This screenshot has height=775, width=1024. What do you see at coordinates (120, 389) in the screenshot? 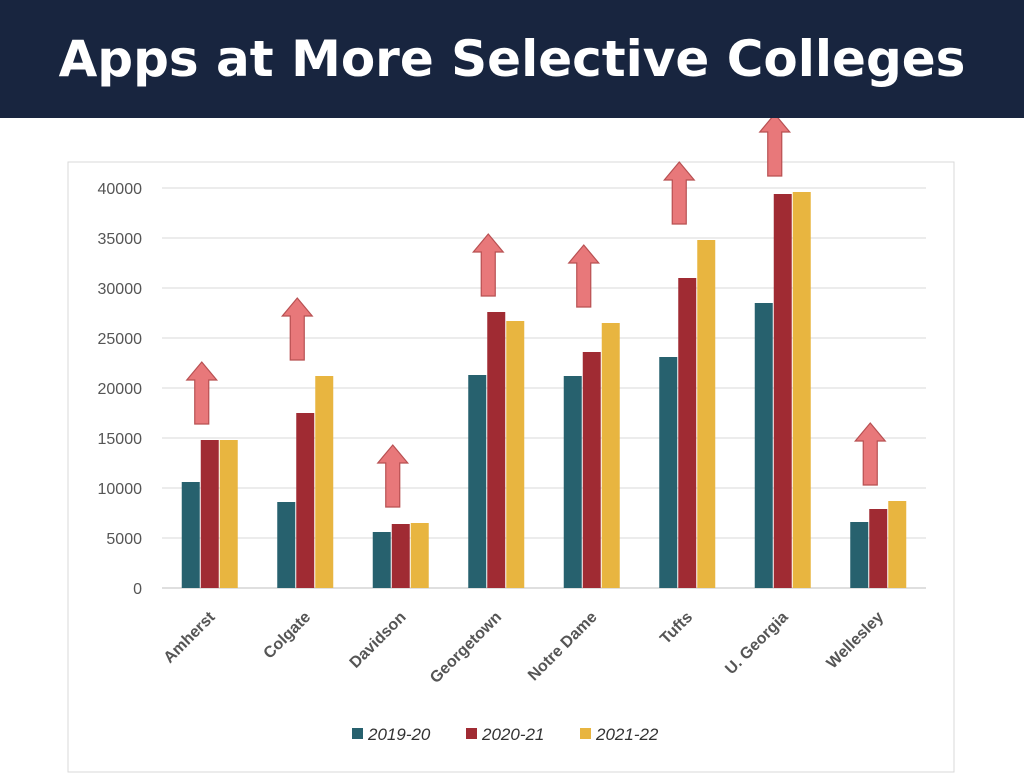
I see `y-tick-label: 20000` at bounding box center [120, 389].